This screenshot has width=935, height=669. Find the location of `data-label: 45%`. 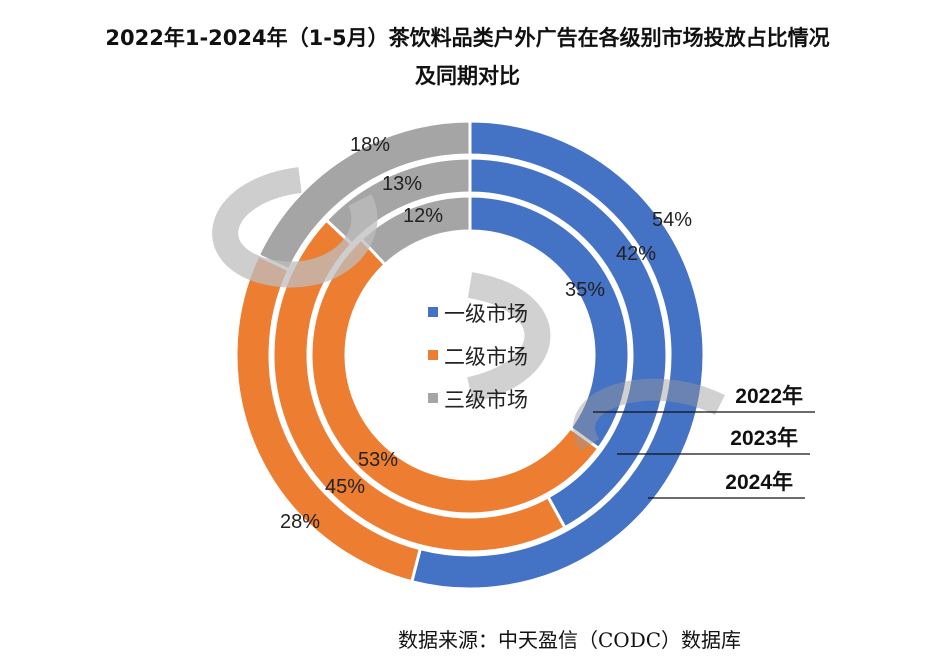

data-label: 45% is located at coordinates (345, 487).